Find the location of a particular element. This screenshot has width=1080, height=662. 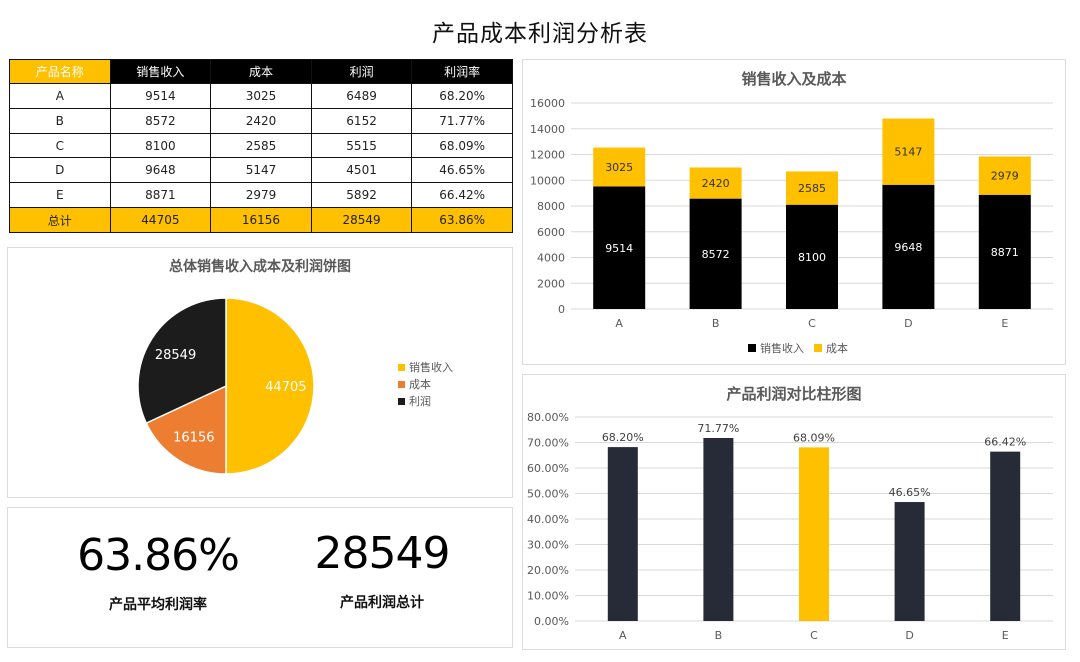

bar-cost-c is located at coordinates (812, 188).